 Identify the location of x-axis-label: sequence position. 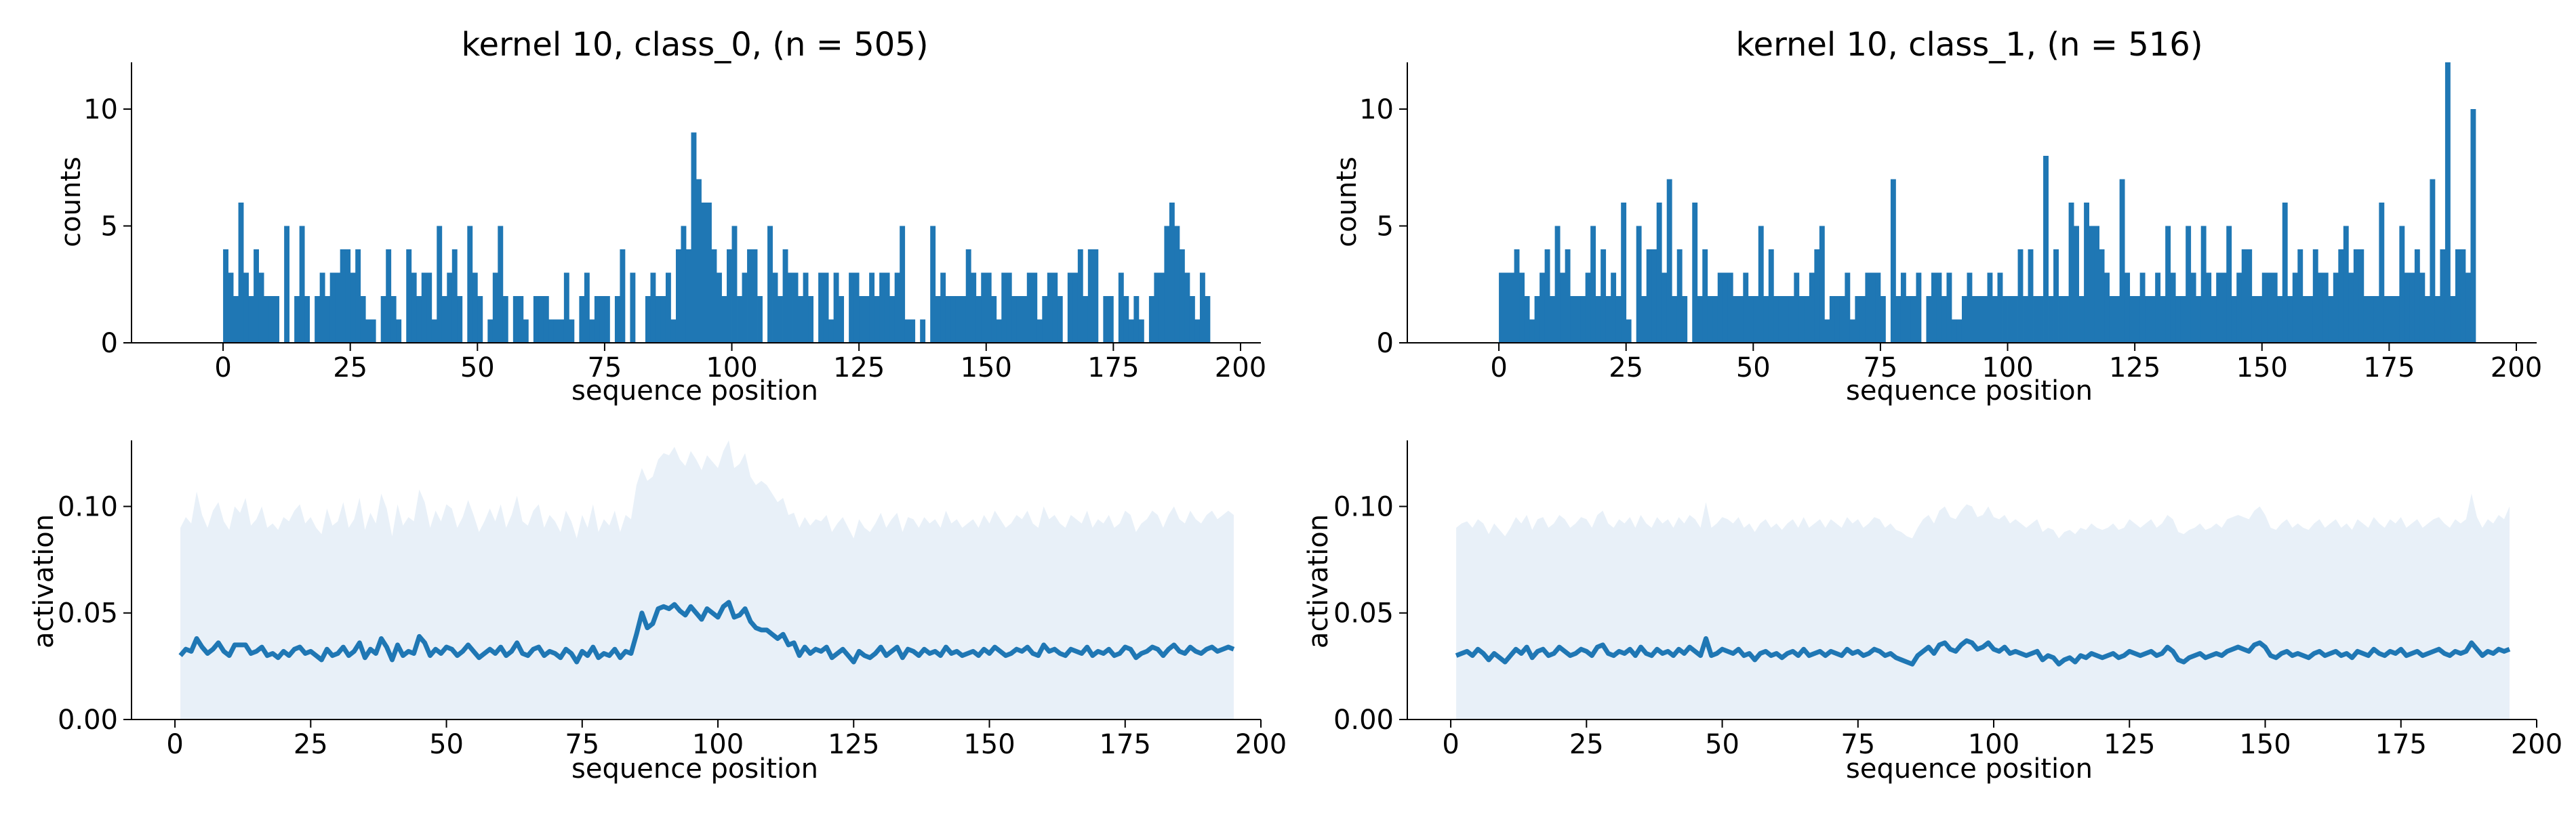
(1969, 390).